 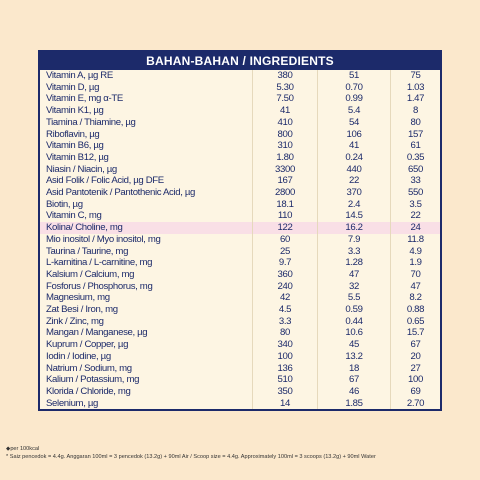 What do you see at coordinates (285, 87) in the screenshot?
I see `nutrient-value: 5.30` at bounding box center [285, 87].